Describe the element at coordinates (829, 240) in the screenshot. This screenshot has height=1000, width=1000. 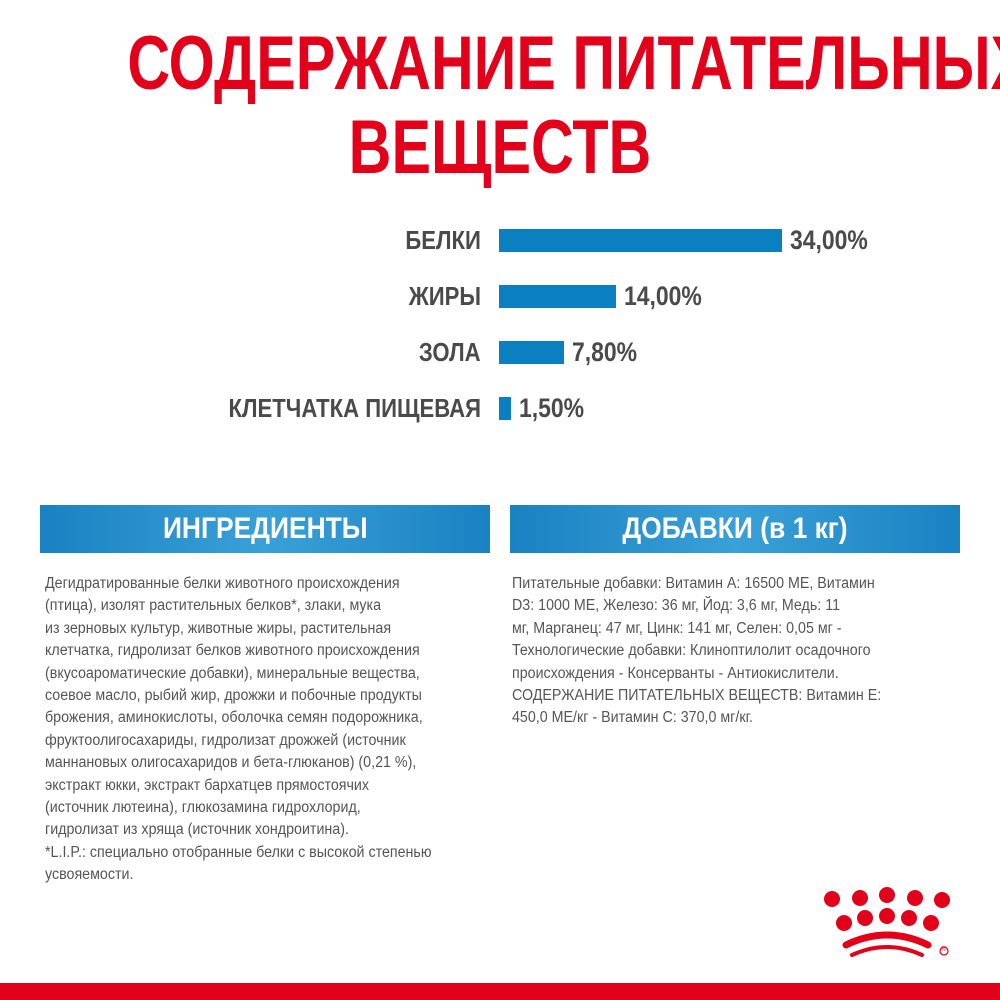
I see `value-label: 34,00%` at that location.